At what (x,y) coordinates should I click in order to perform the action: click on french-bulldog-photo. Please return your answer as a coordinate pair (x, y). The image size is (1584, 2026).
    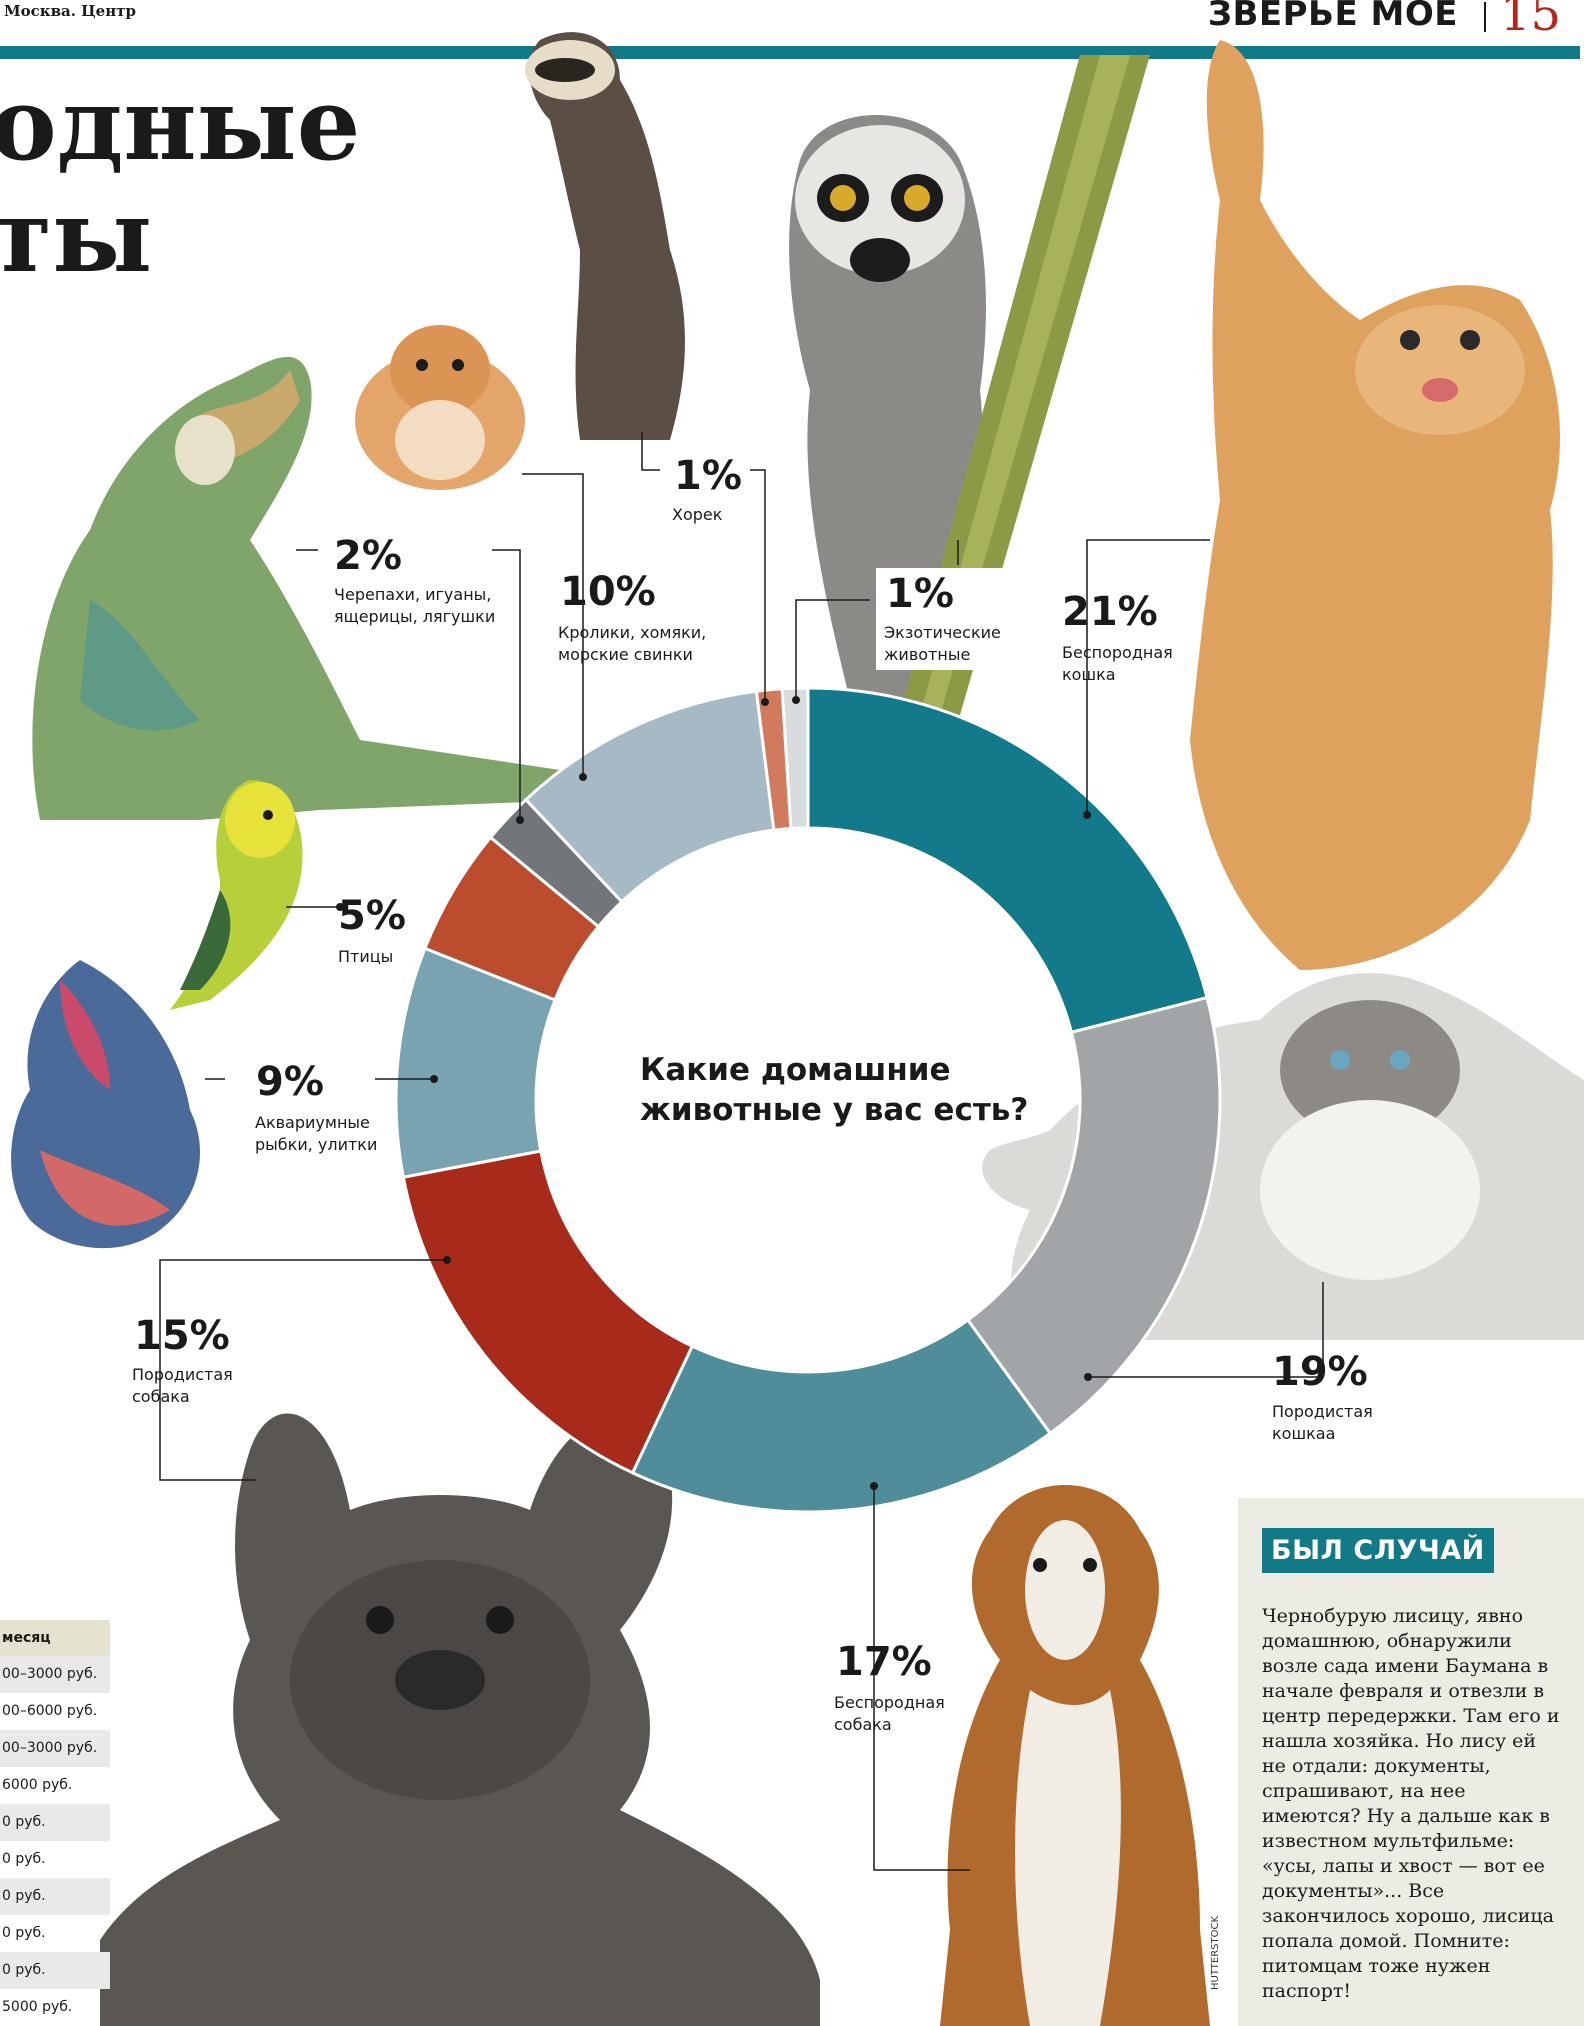
    Looking at the image, I should click on (460, 1719).